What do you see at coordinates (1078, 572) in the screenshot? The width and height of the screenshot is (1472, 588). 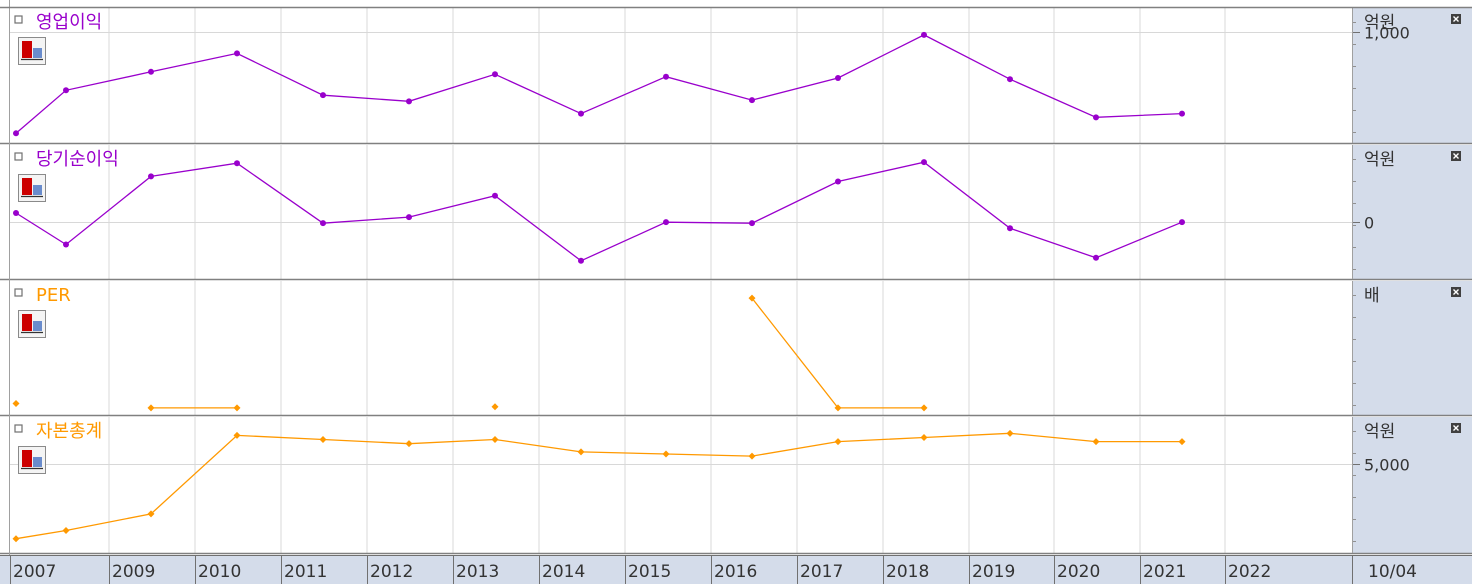 I see `x-tick-label: 2020` at bounding box center [1078, 572].